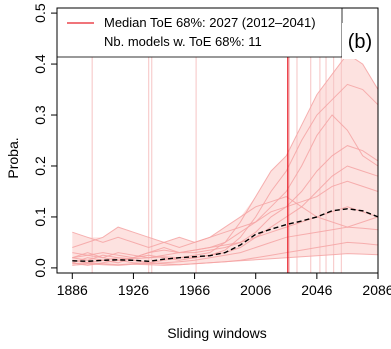 This screenshot has width=391, height=349. Describe the element at coordinates (133, 290) in the screenshot. I see `x-tick-label: 1926` at that location.